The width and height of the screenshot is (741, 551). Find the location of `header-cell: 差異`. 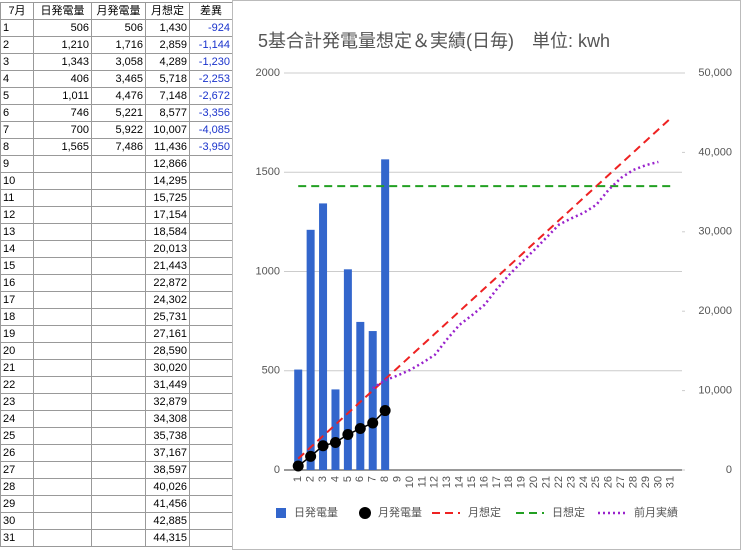

header-cell: 差異 is located at coordinates (211, 11).